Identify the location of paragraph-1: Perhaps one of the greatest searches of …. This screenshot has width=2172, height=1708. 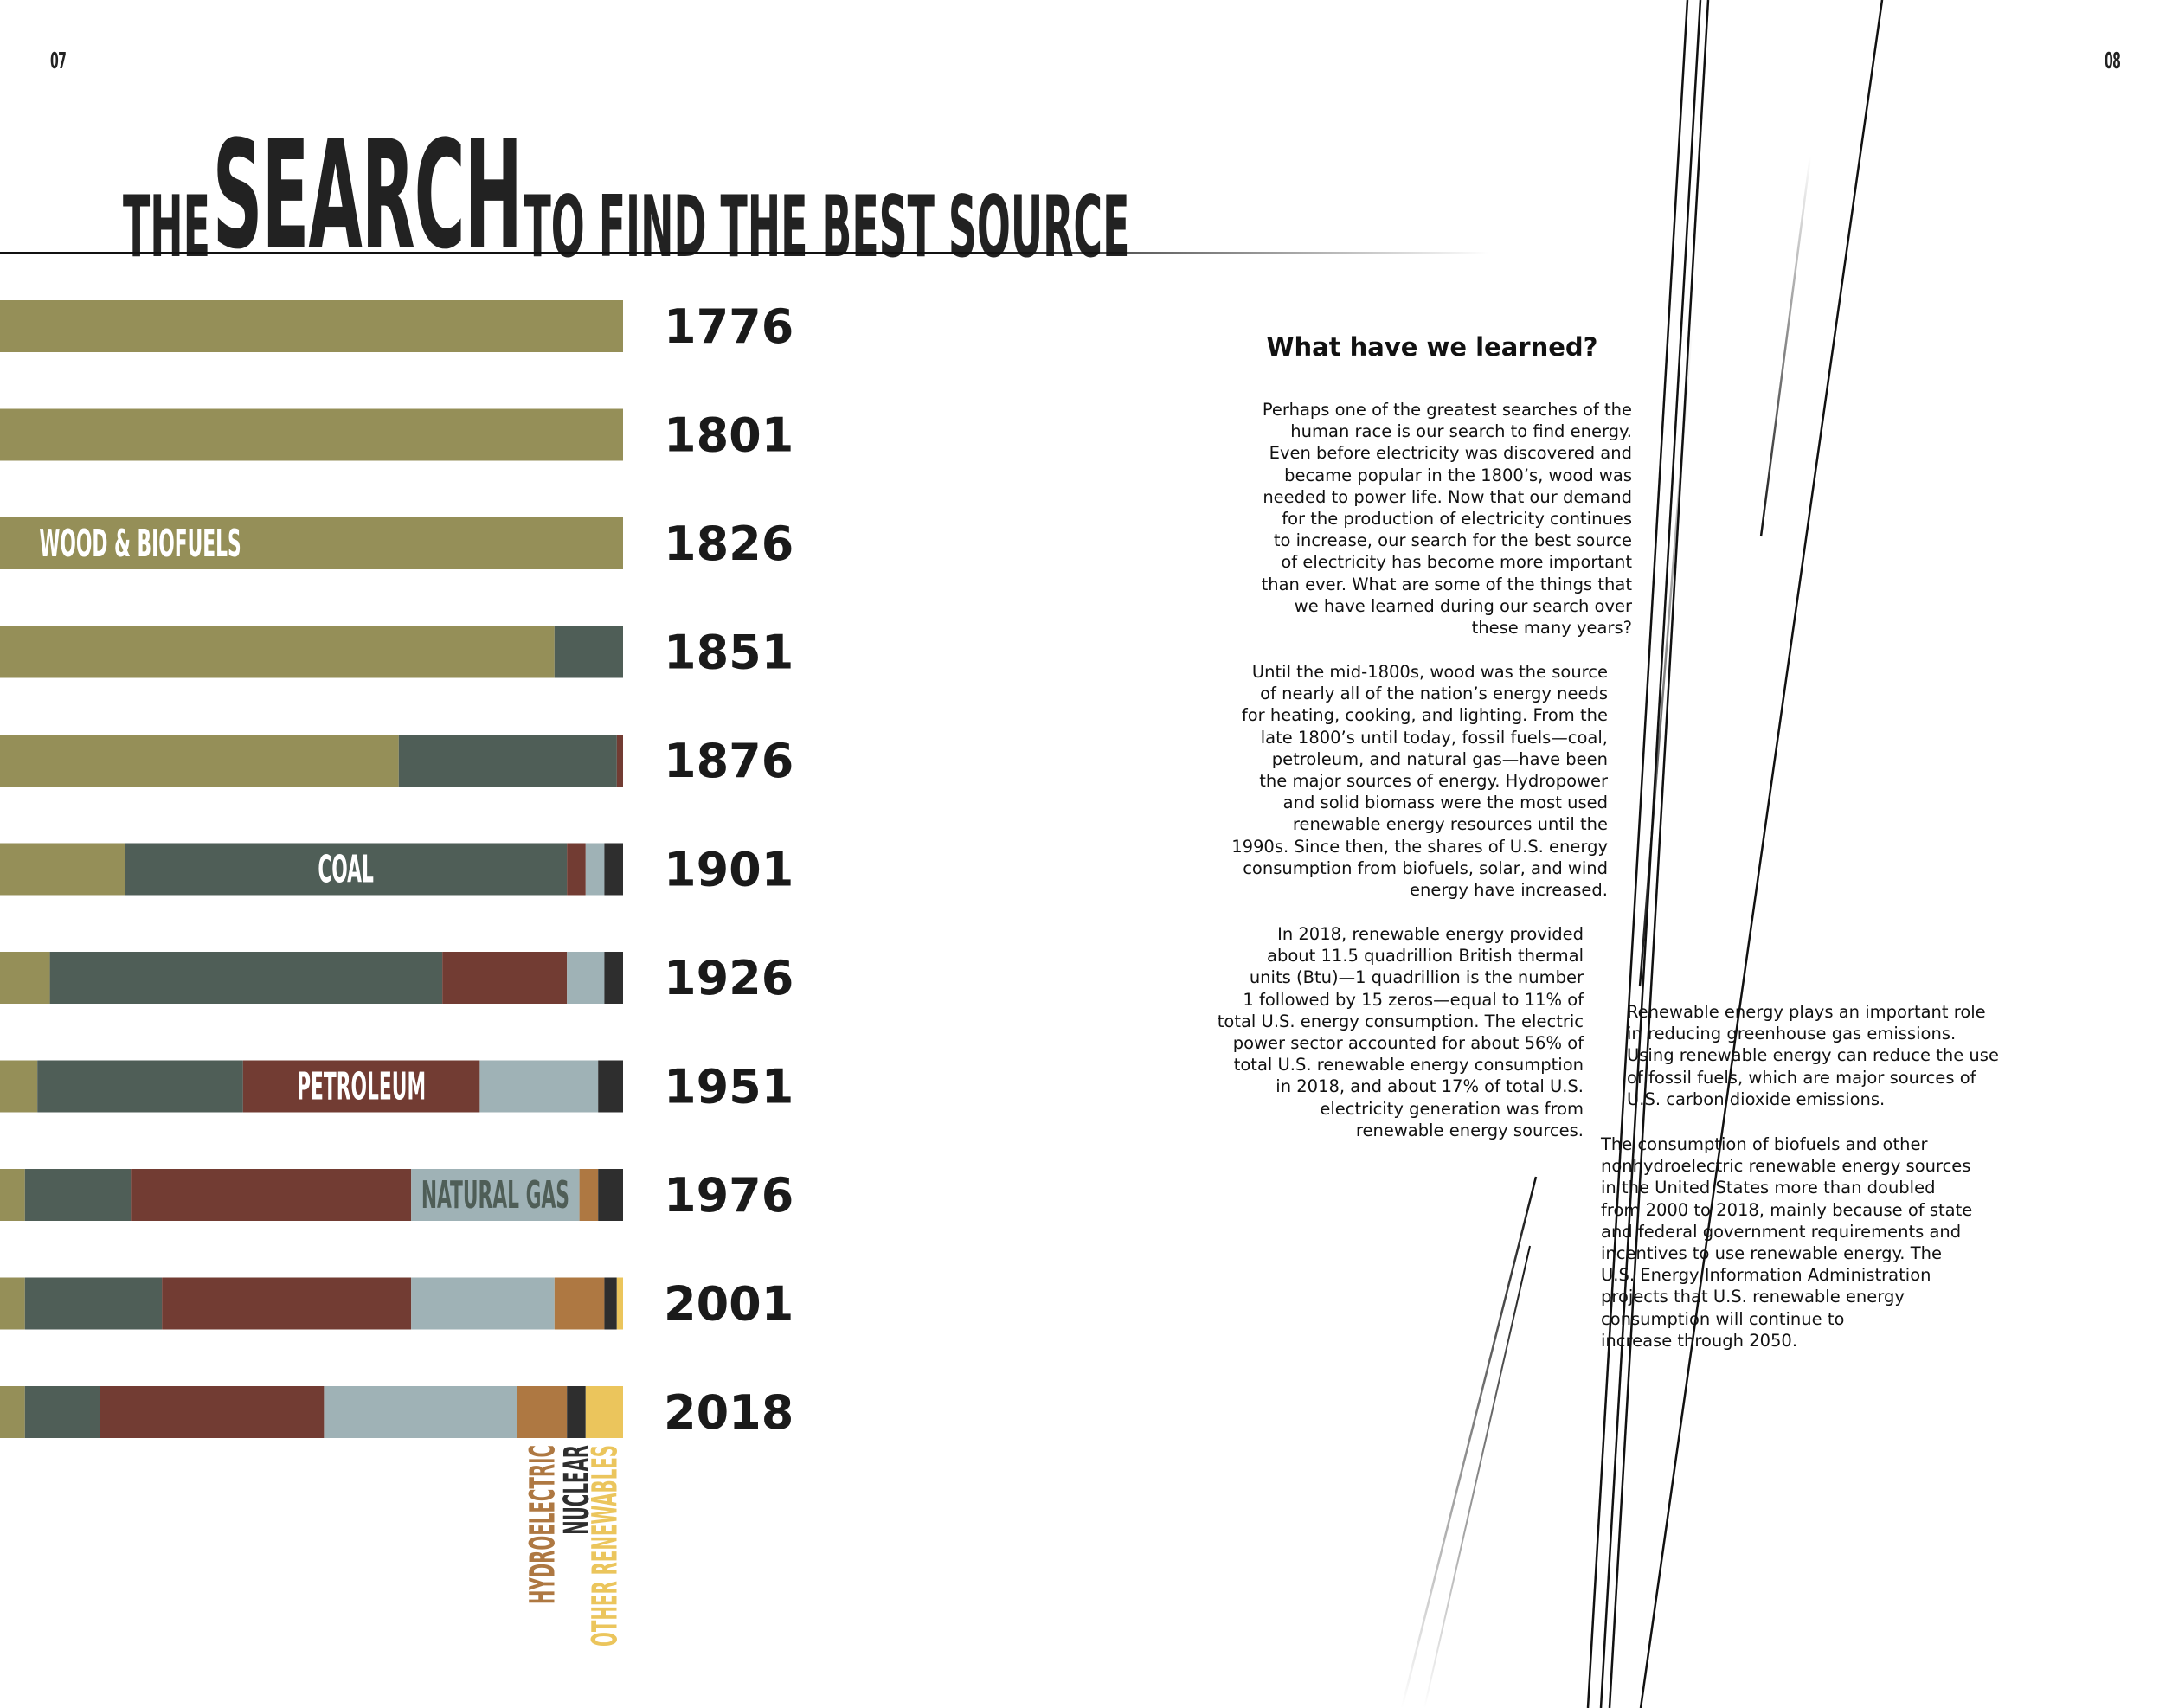
(1387, 519).